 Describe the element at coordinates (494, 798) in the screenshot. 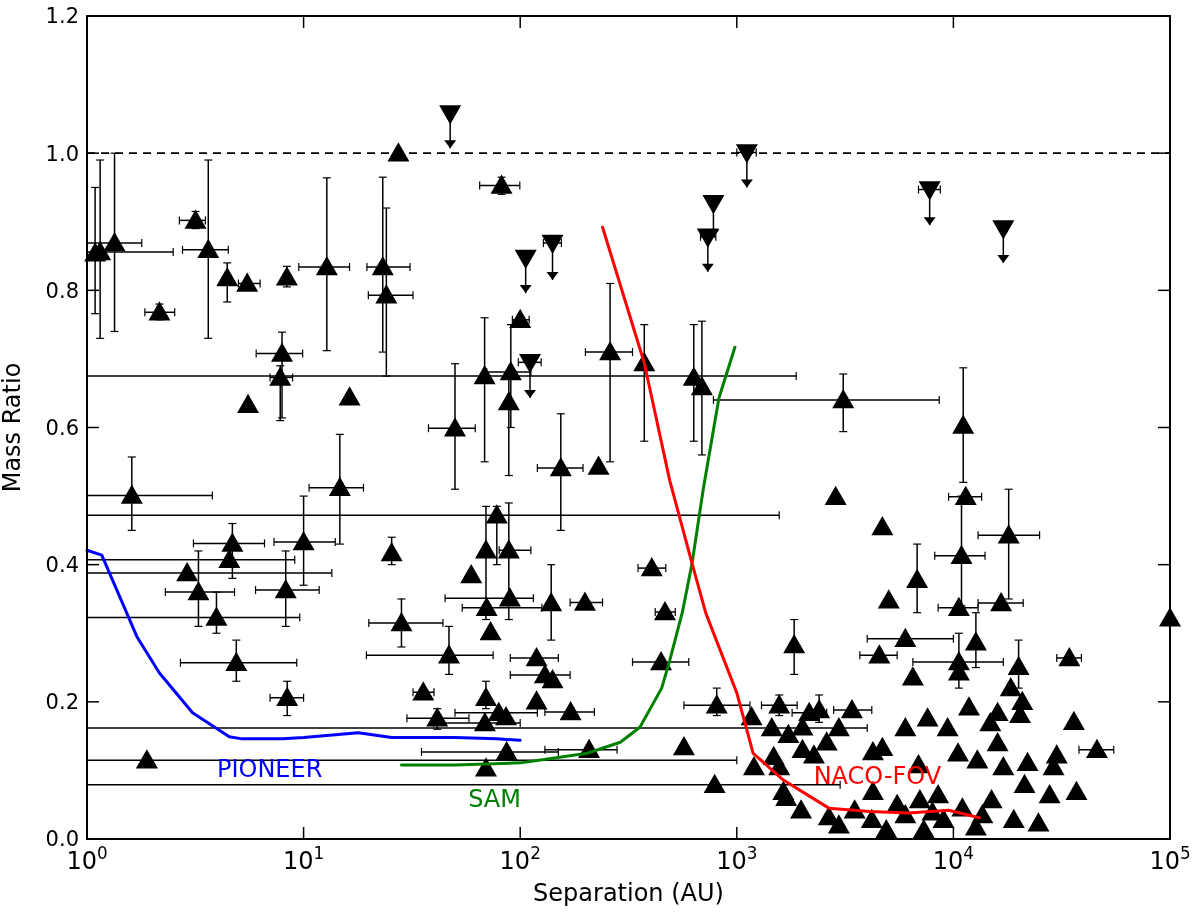

I see `series-label: SAM` at that location.